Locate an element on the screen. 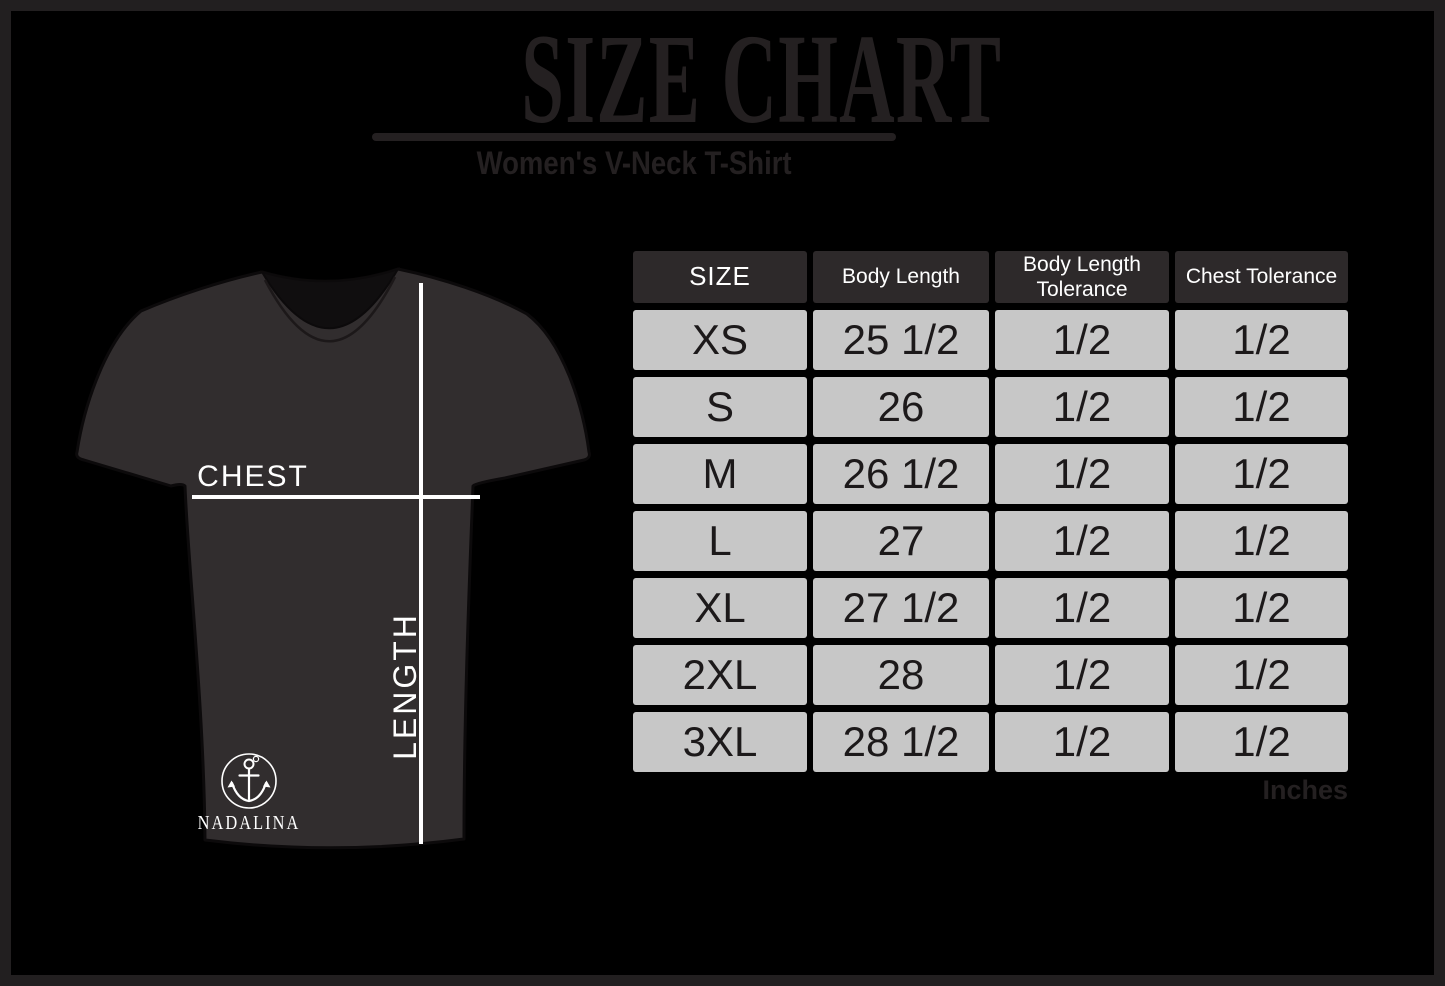  cell-size: L is located at coordinates (720, 541).